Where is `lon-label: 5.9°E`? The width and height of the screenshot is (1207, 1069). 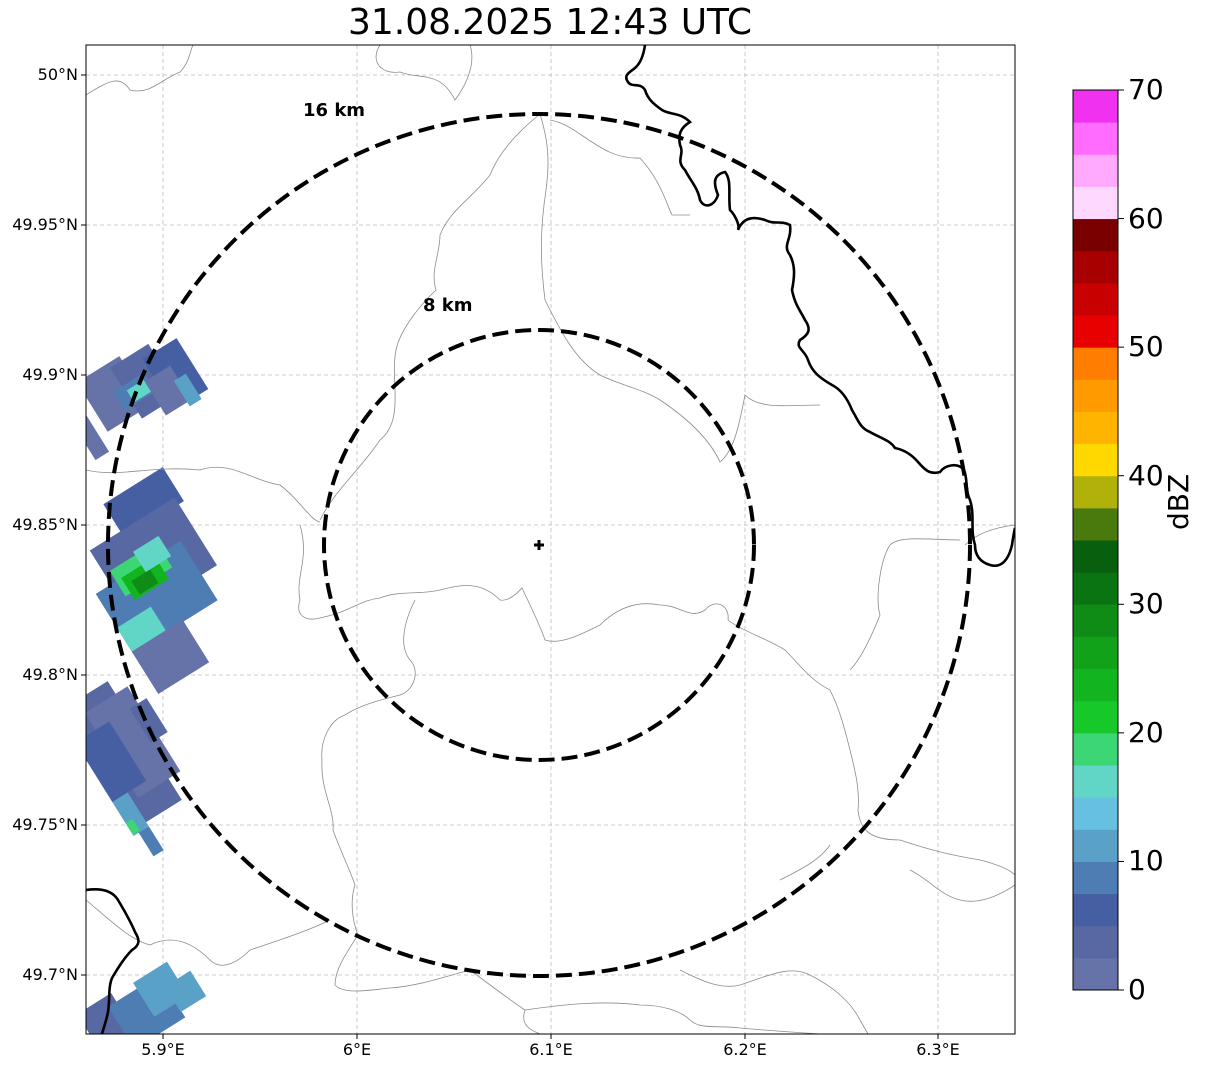 lon-label: 5.9°E is located at coordinates (163, 1049).